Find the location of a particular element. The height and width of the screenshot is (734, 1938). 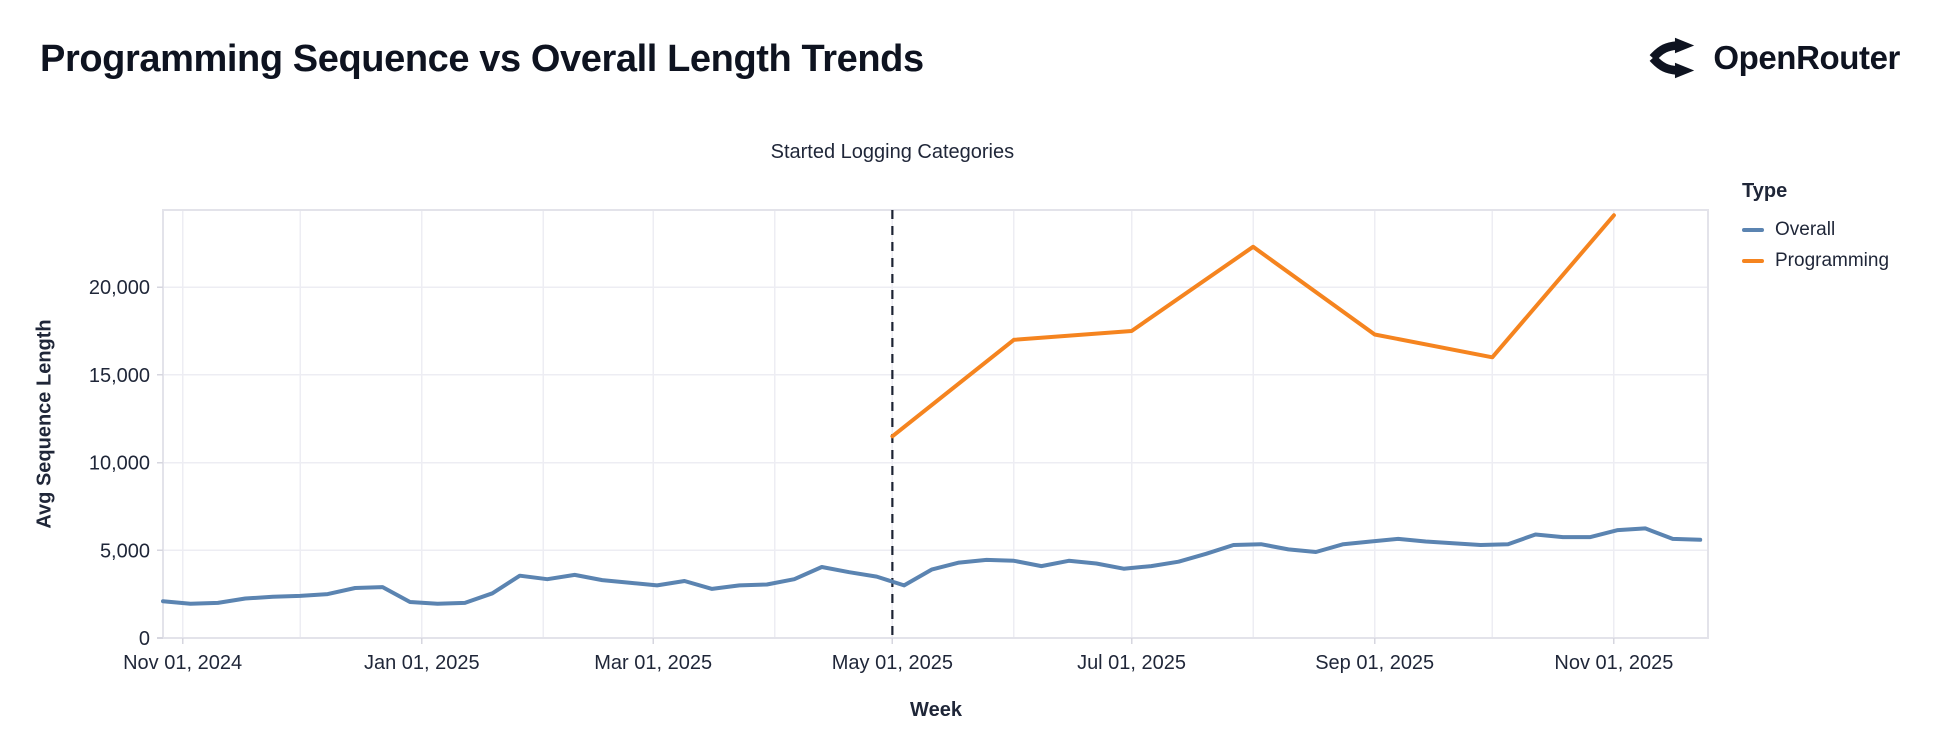

x-tick-label: Nov 01, 2025 is located at coordinates (1613, 663).